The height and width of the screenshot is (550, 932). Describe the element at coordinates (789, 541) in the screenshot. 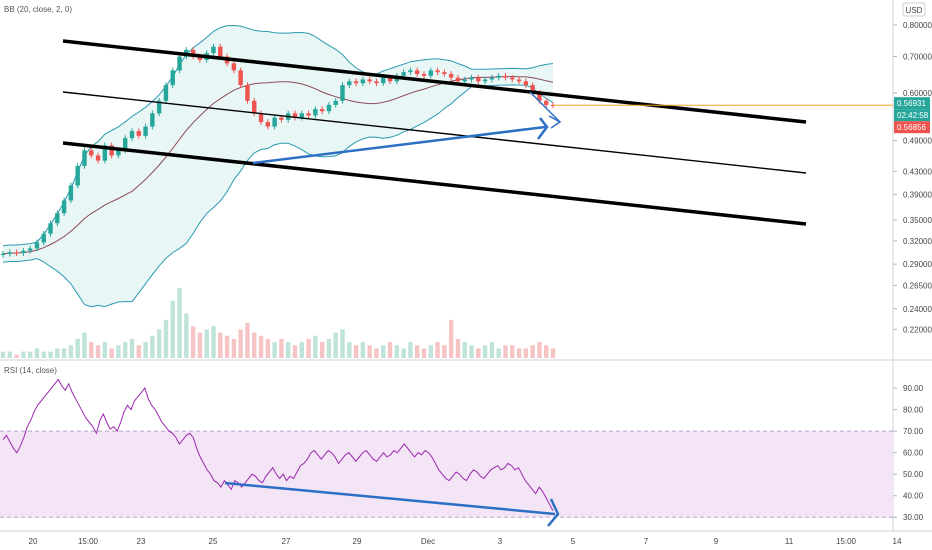

I see `time-axis-label: 11` at that location.